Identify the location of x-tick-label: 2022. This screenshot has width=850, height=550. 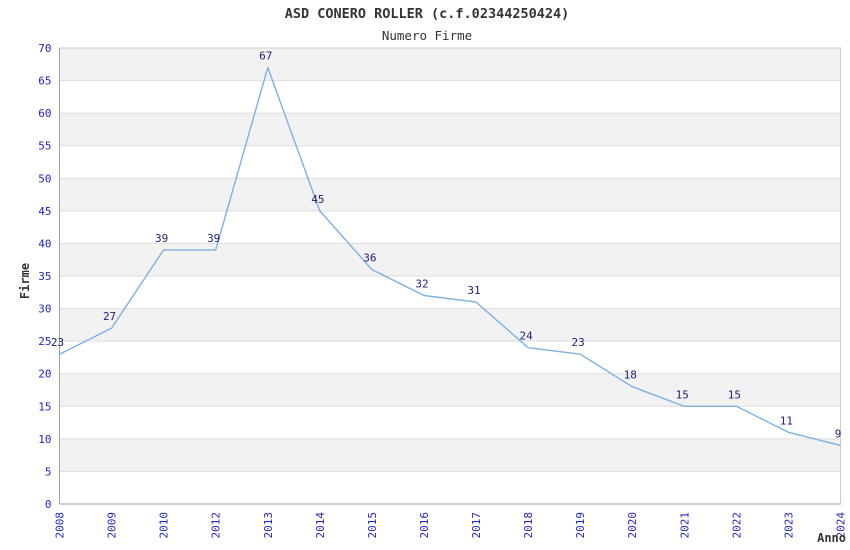
(736, 525).